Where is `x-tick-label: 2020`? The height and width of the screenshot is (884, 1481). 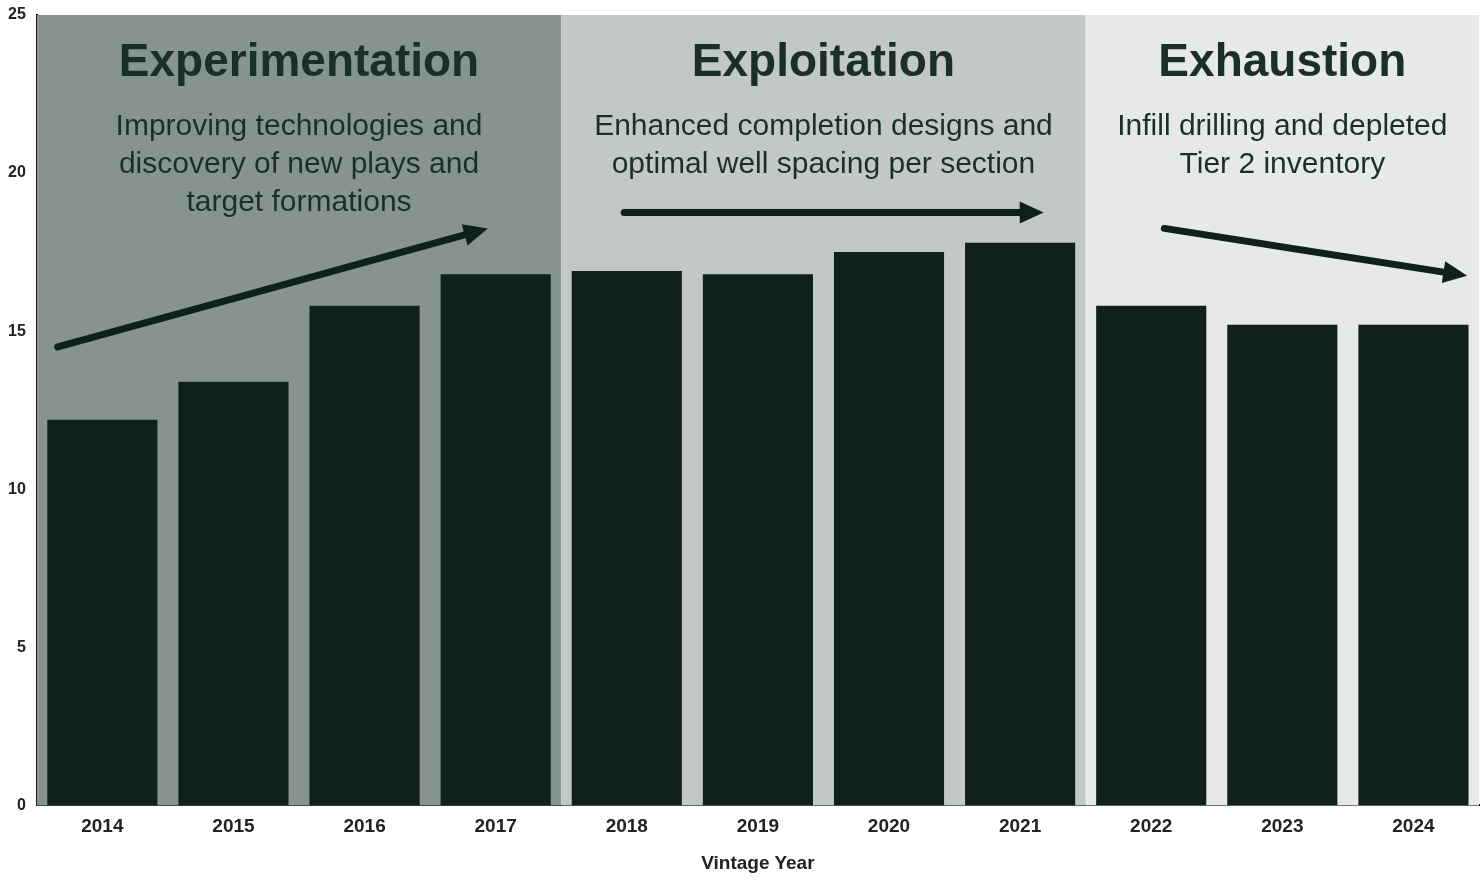 x-tick-label: 2020 is located at coordinates (889, 826).